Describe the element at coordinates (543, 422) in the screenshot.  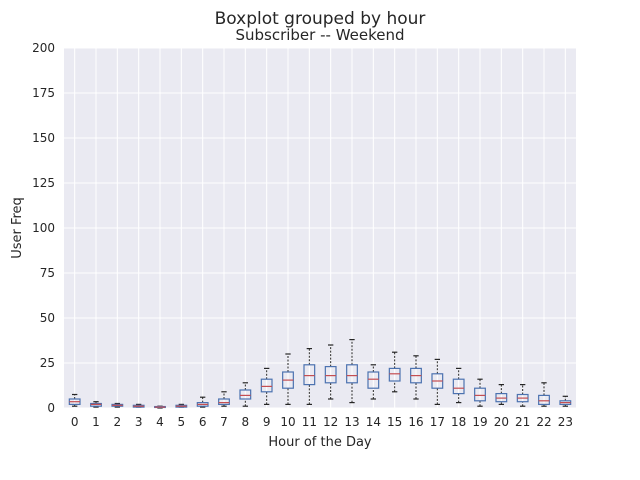
I see `x-tick-label: 22` at that location.